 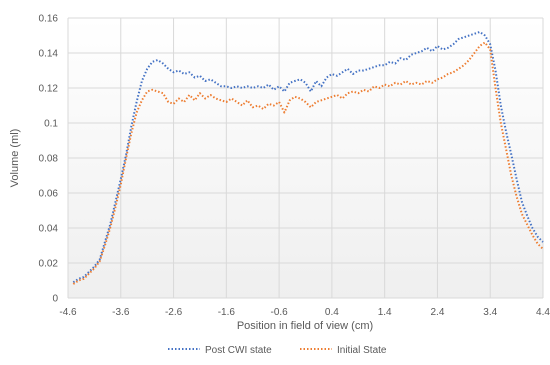 What do you see at coordinates (490, 312) in the screenshot?
I see `x-tick-label: 3.4` at bounding box center [490, 312].